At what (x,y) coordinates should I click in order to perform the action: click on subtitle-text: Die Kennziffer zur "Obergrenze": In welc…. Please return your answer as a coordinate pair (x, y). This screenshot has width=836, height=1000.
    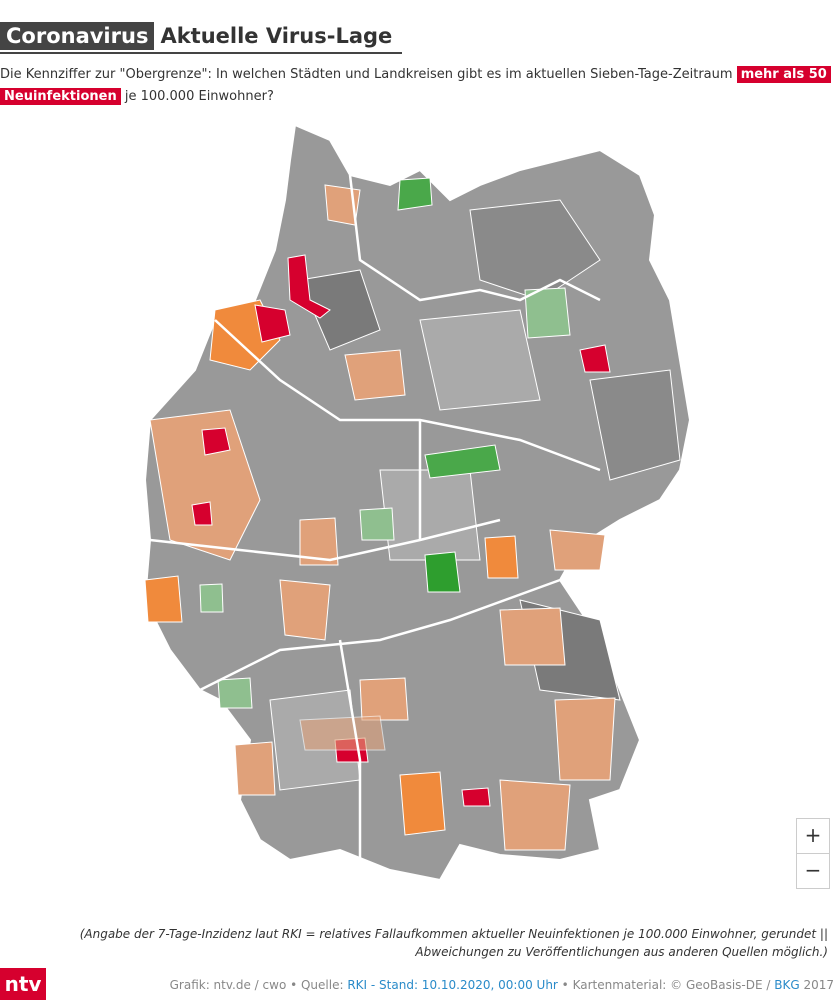
    Looking at the image, I should click on (368, 74).